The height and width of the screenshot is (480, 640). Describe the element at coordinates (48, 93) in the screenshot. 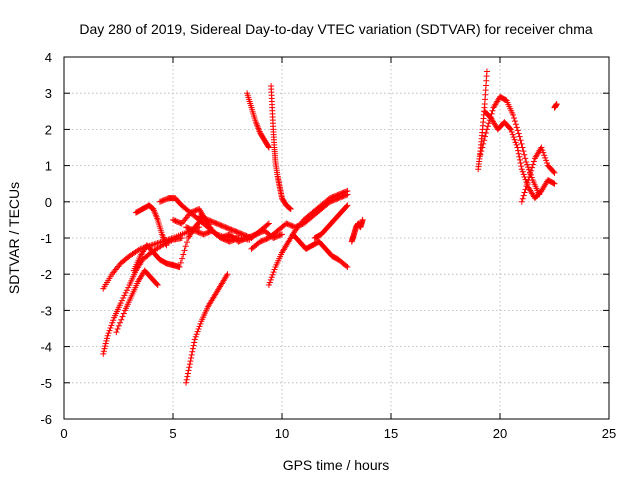

I see `y-tick-label: 3` at that location.